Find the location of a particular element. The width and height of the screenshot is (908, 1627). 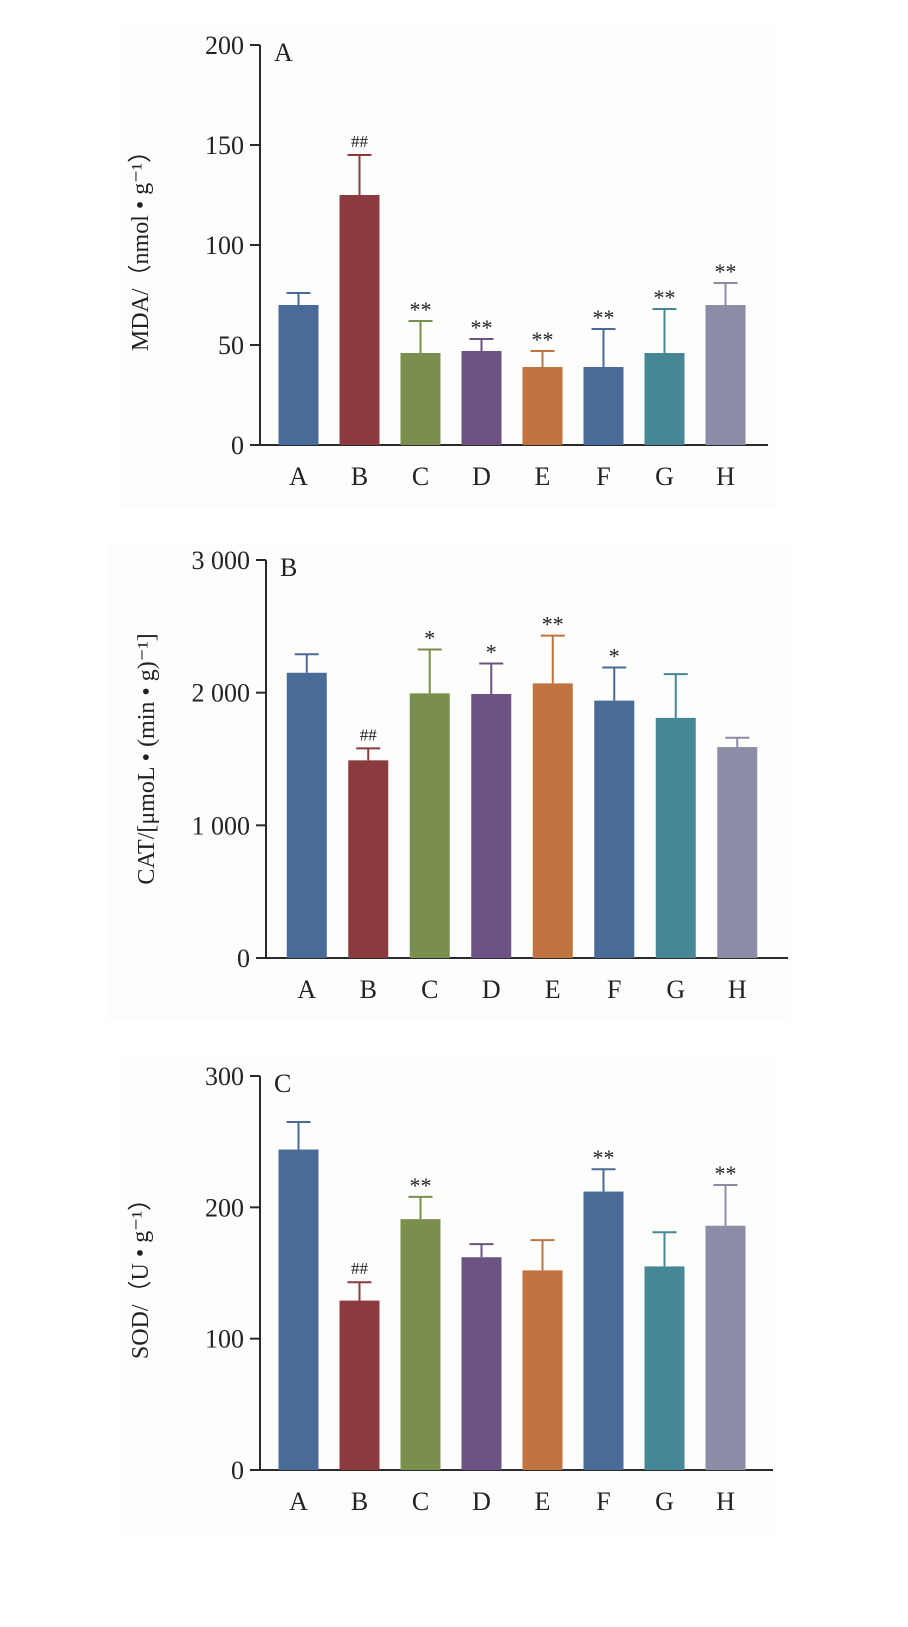

significance-D: ** is located at coordinates (482, 327).